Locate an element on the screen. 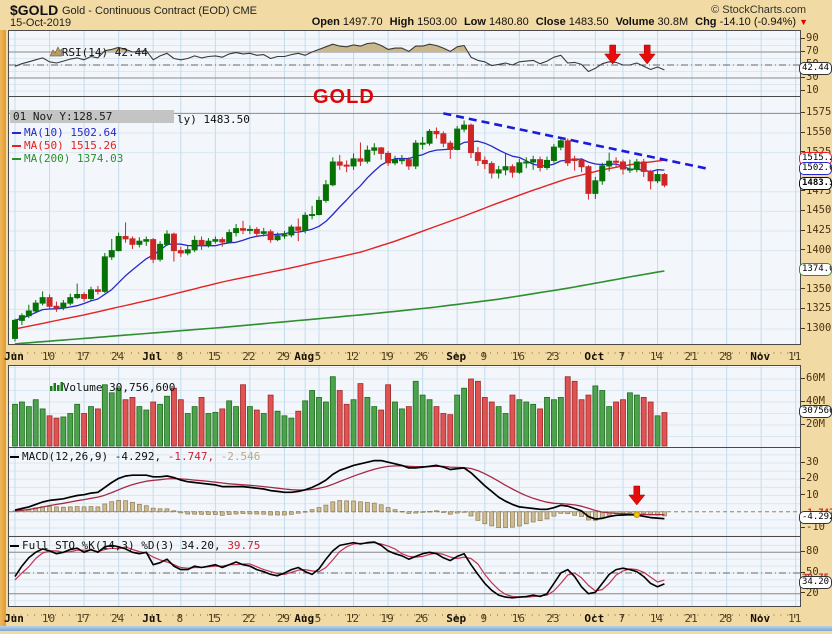 The image size is (832, 634). macd-swatch-icon is located at coordinates (14, 457).